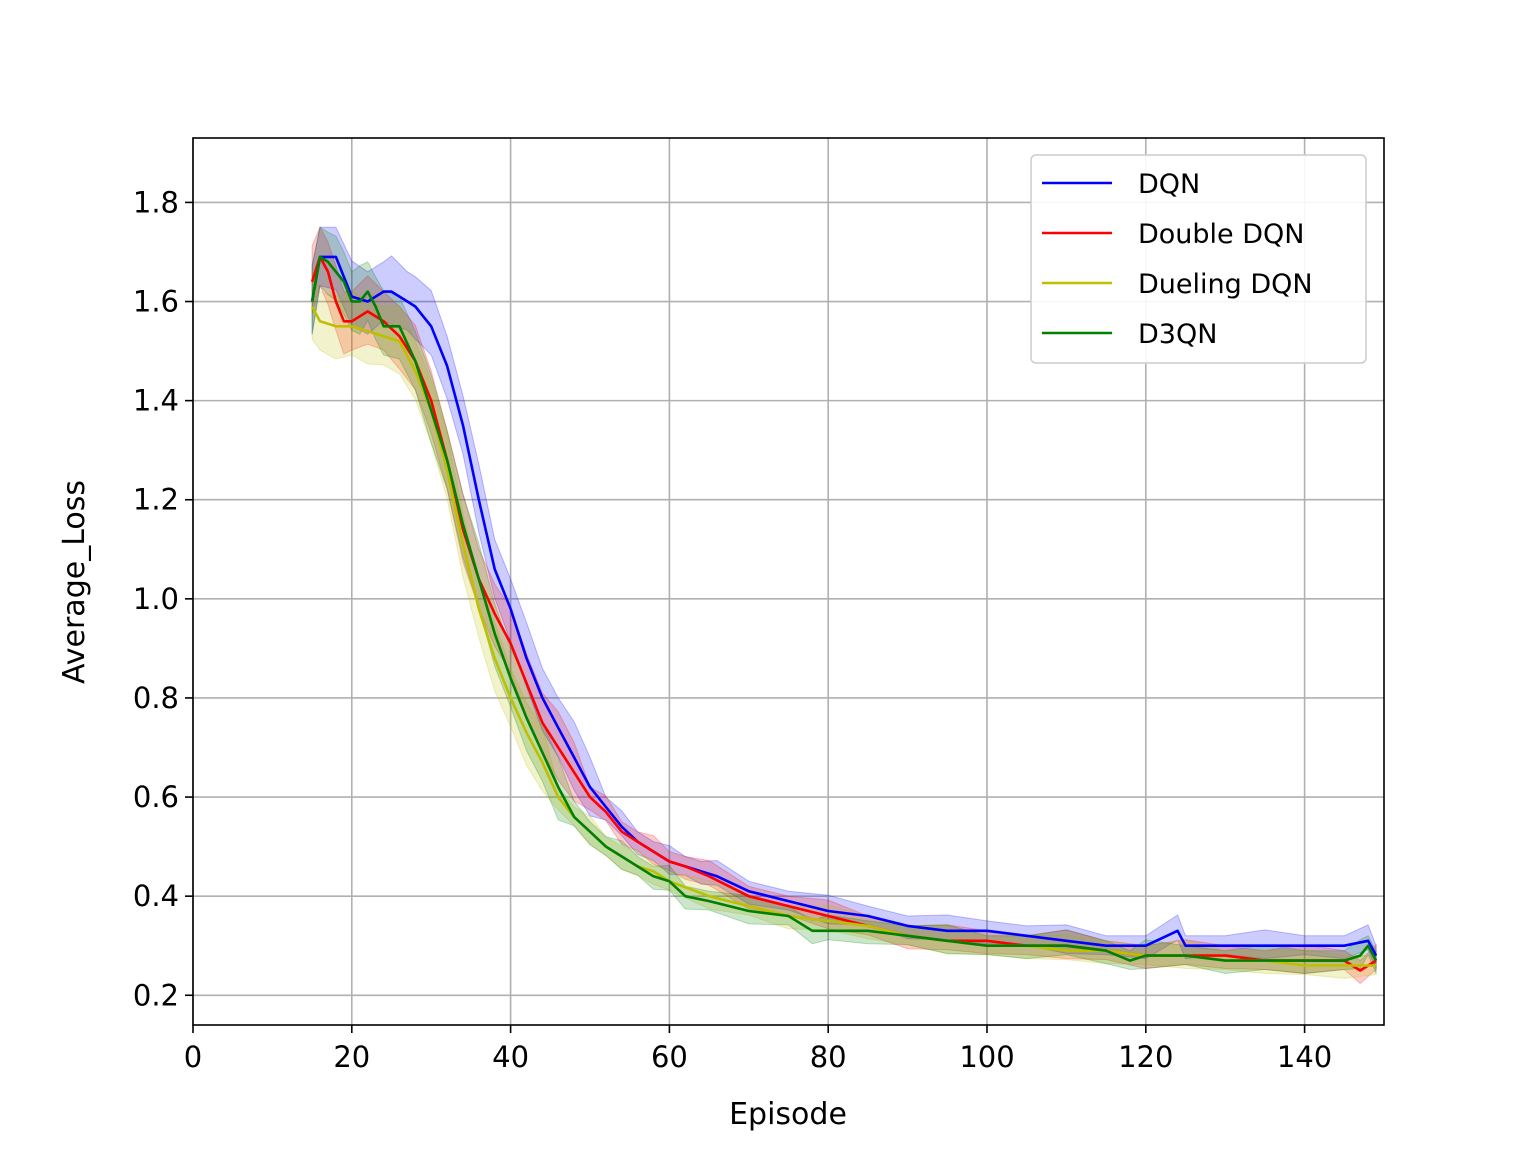 The width and height of the screenshot is (1536, 1152). What do you see at coordinates (1304, 1057) in the screenshot?
I see `x-tick-label: 140` at bounding box center [1304, 1057].